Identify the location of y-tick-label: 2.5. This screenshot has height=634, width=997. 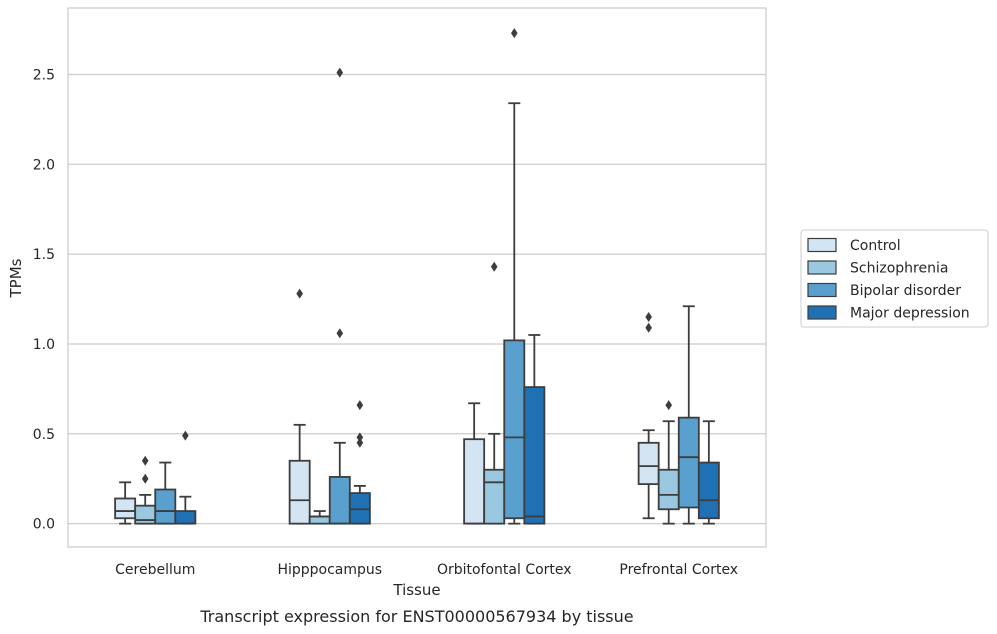
(44, 75).